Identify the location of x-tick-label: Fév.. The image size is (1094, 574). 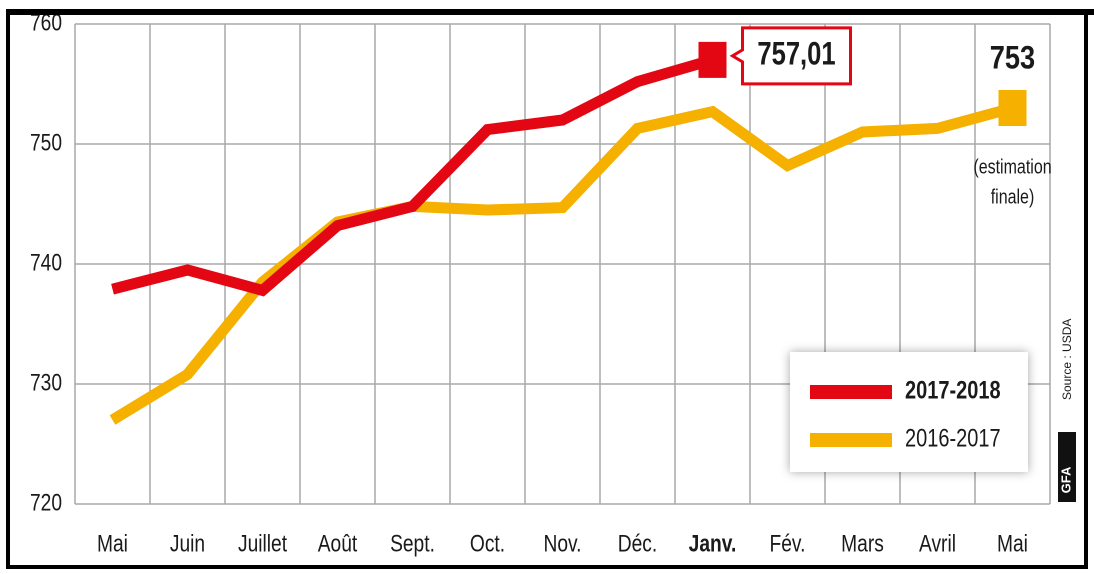
(788, 543).